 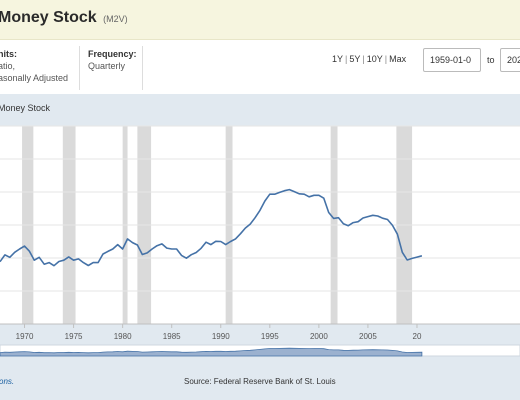 What do you see at coordinates (25, 336) in the screenshot?
I see `x-tick-label: 1970` at bounding box center [25, 336].